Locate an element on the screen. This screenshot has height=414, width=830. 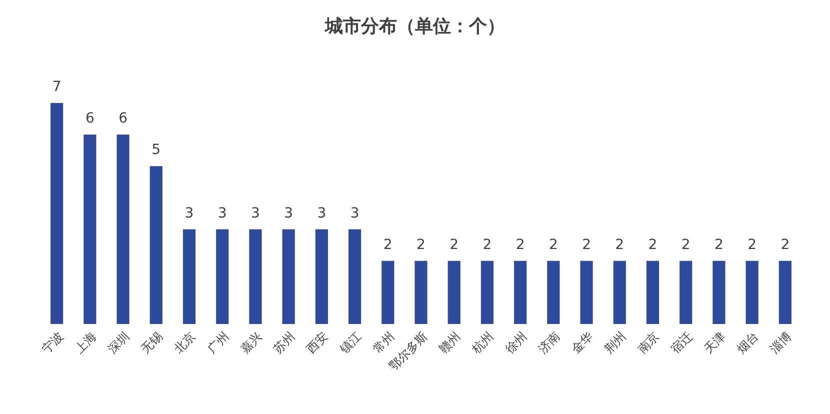
x-tick-label: 金华 is located at coordinates (582, 342).